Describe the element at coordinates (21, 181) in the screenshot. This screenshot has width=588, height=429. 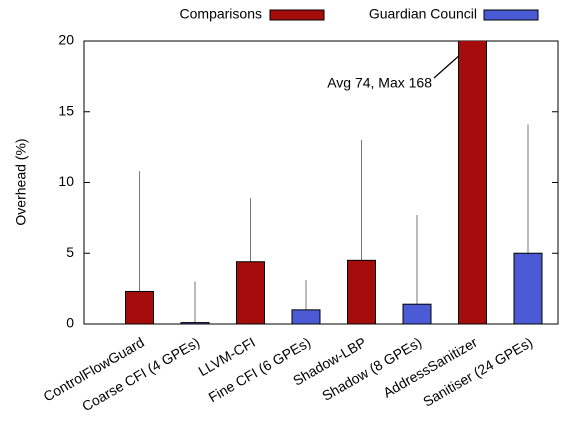
I see `y-axis-label: Overhead (%)` at that location.